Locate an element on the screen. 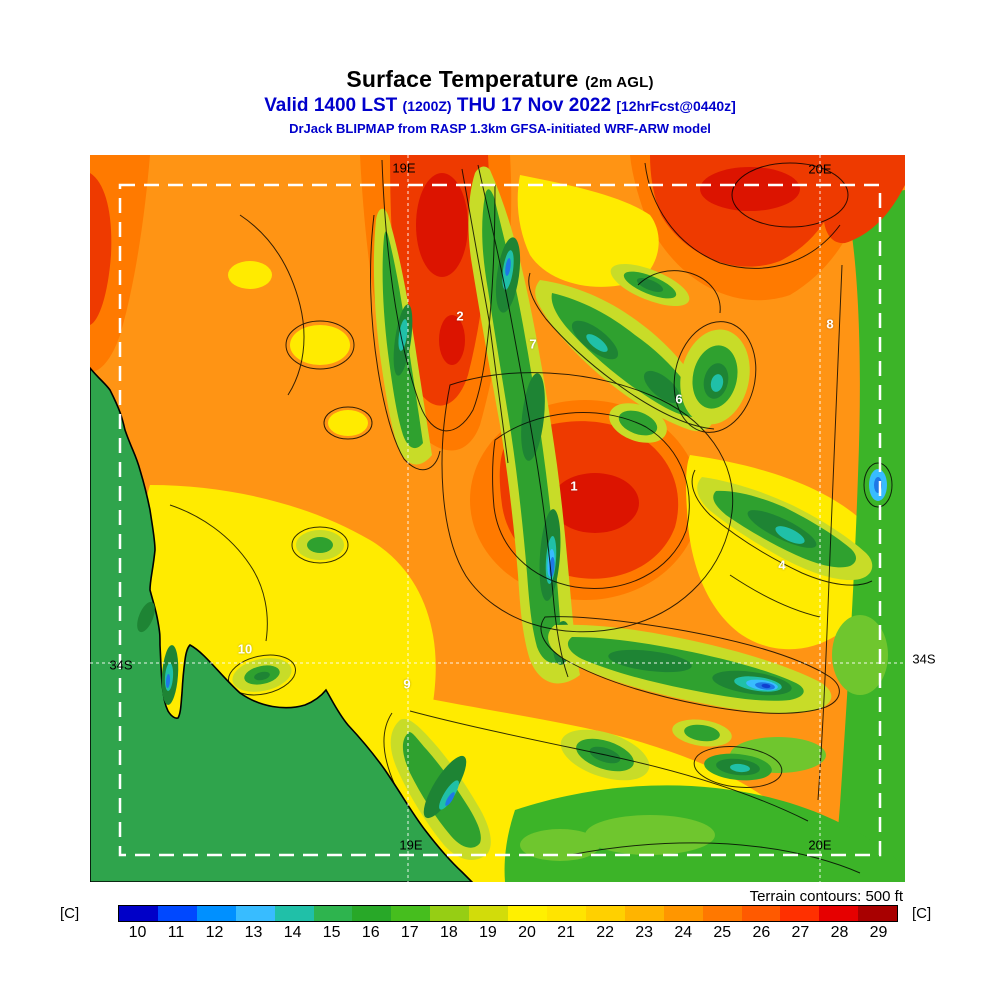 Image resolution: width=1000 pixels, height=1000 pixels. colorbar-tick-label: 17 is located at coordinates (409, 932).